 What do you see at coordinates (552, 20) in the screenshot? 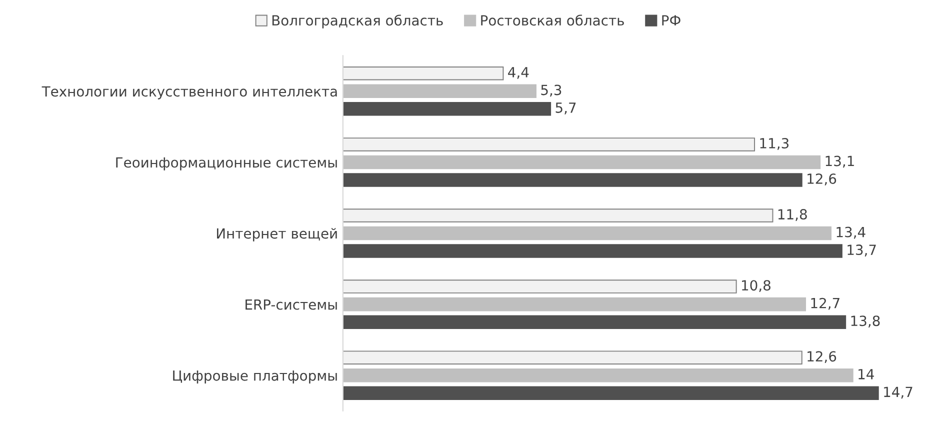
I see `legend-label: Ростовская область` at bounding box center [552, 20].